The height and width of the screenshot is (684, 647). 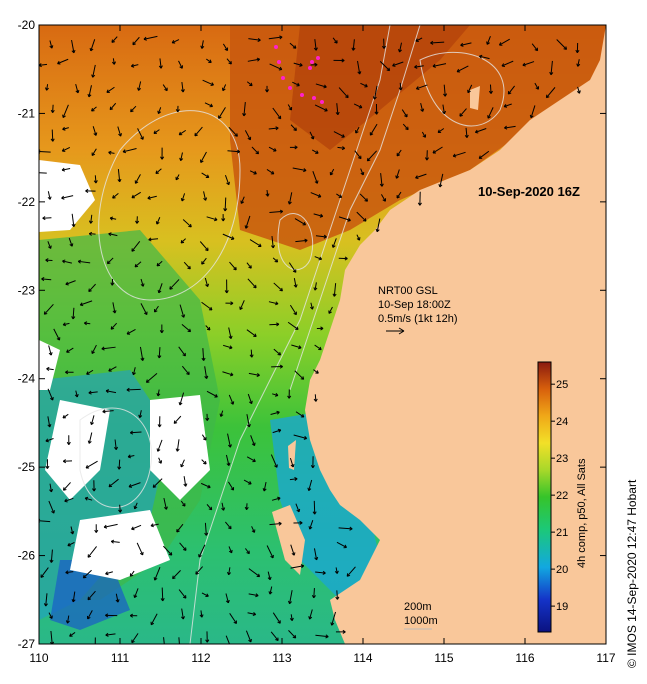 What do you see at coordinates (524, 658) in the screenshot?
I see `x-tick-label: 116` at bounding box center [524, 658].